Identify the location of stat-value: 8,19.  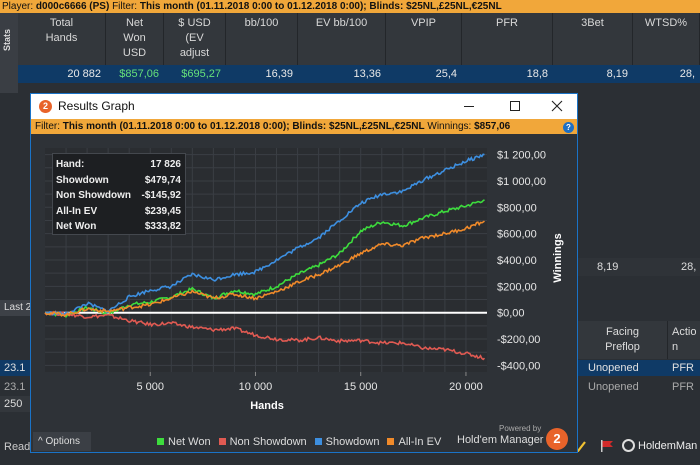
(617, 74).